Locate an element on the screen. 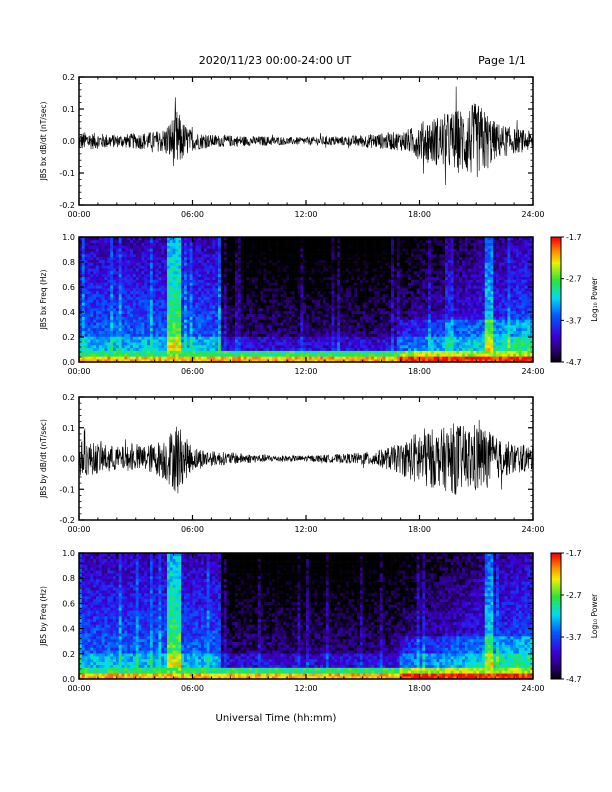 The image size is (612, 792). y-axis-label: JBS by dB/dt (nT/sec) is located at coordinates (43, 459).